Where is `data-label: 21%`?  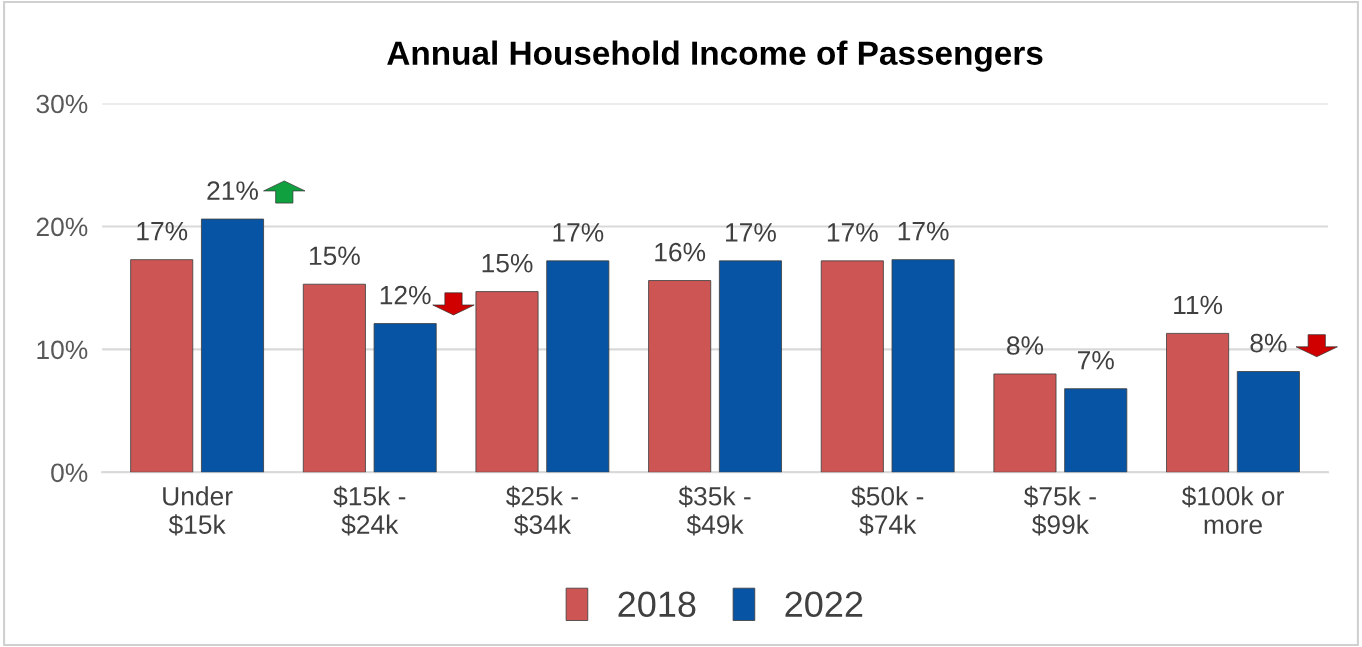
data-label: 21% is located at coordinates (232, 190).